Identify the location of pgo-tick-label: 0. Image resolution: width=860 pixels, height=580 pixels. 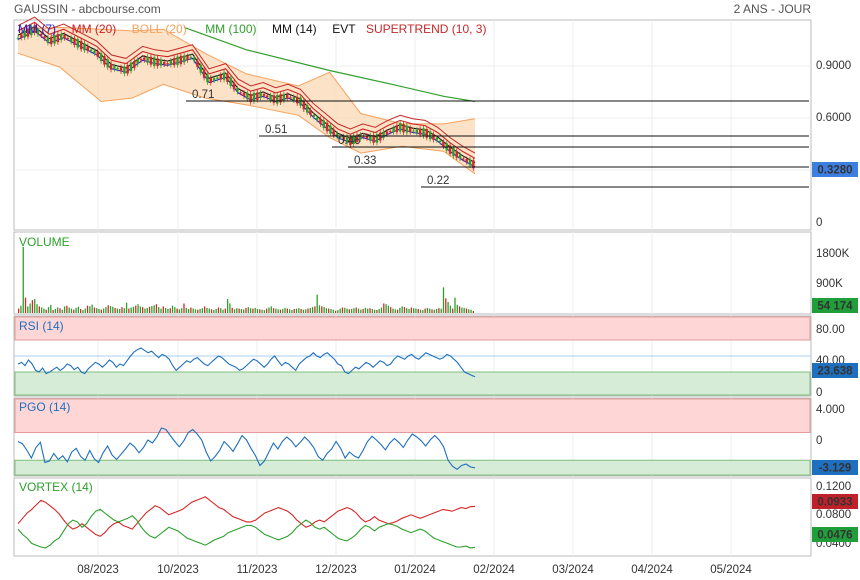
(819, 441).